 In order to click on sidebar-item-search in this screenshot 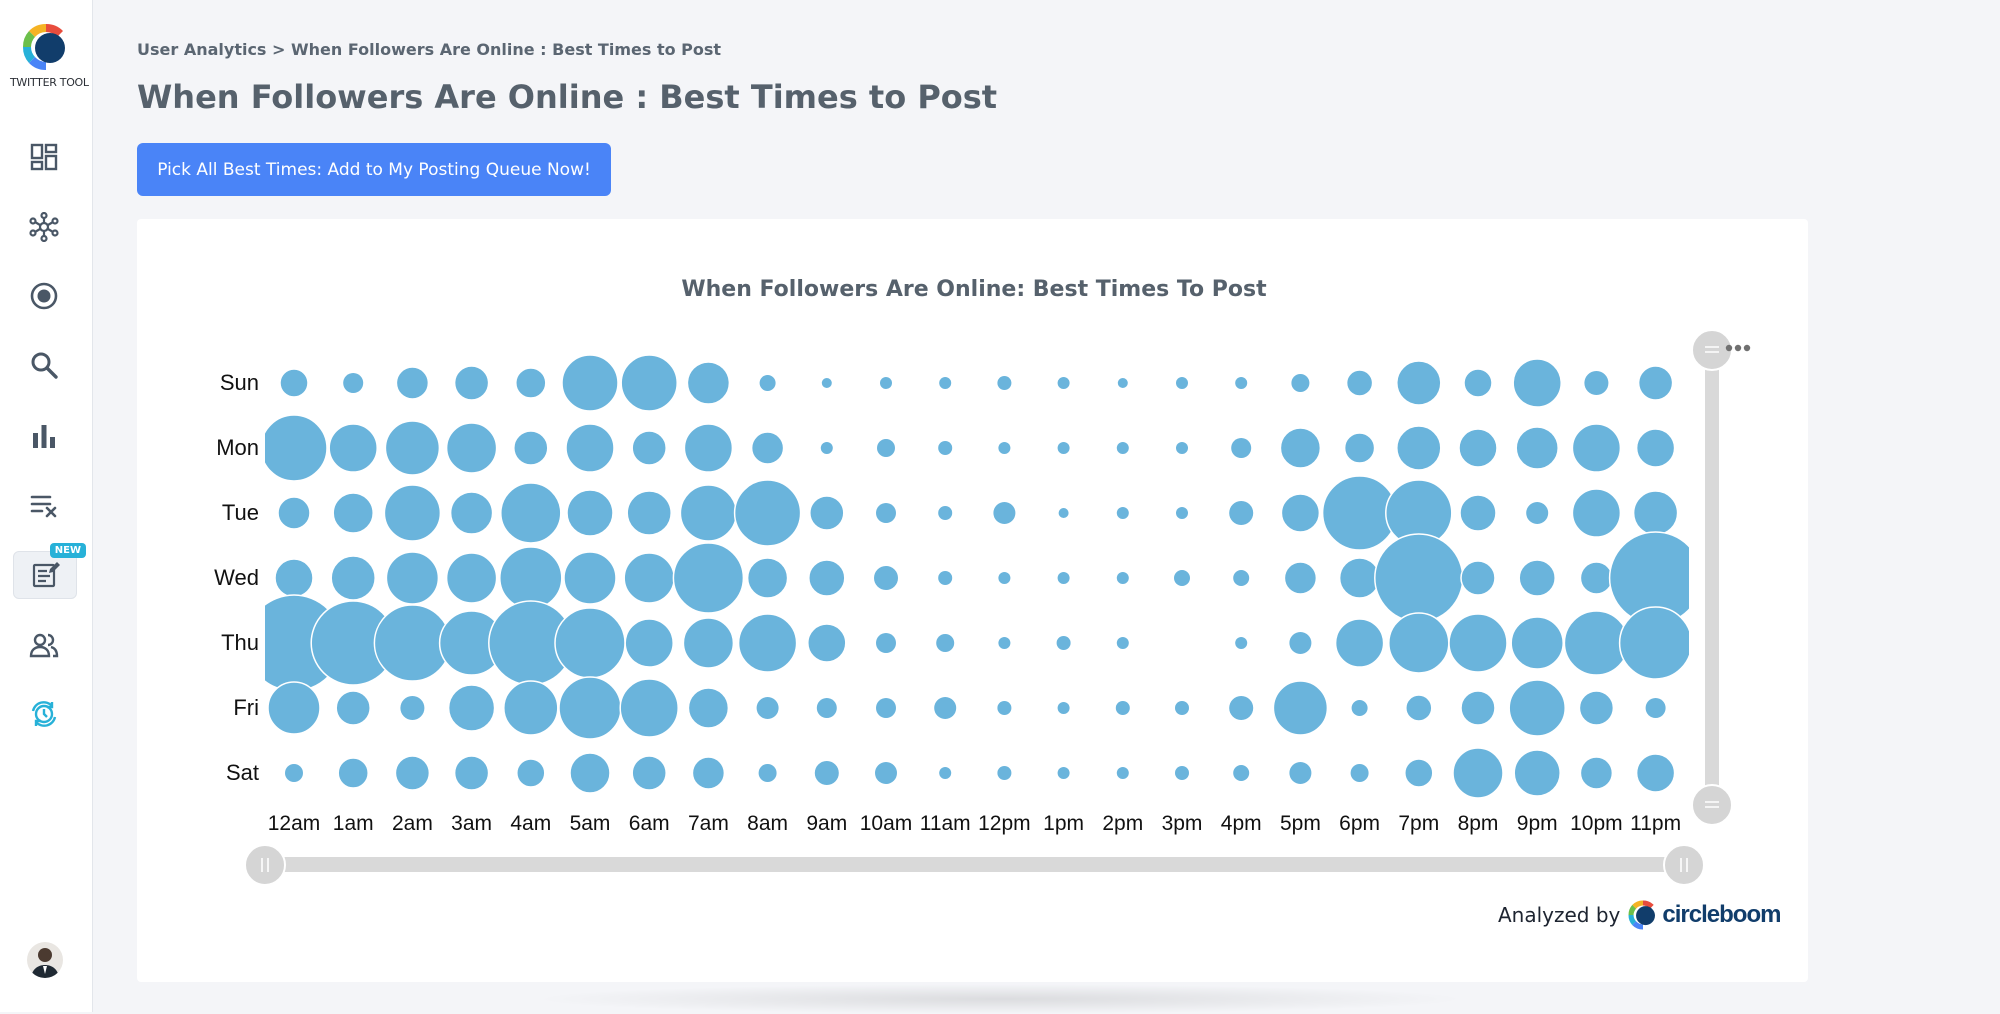, I will do `click(44, 365)`.